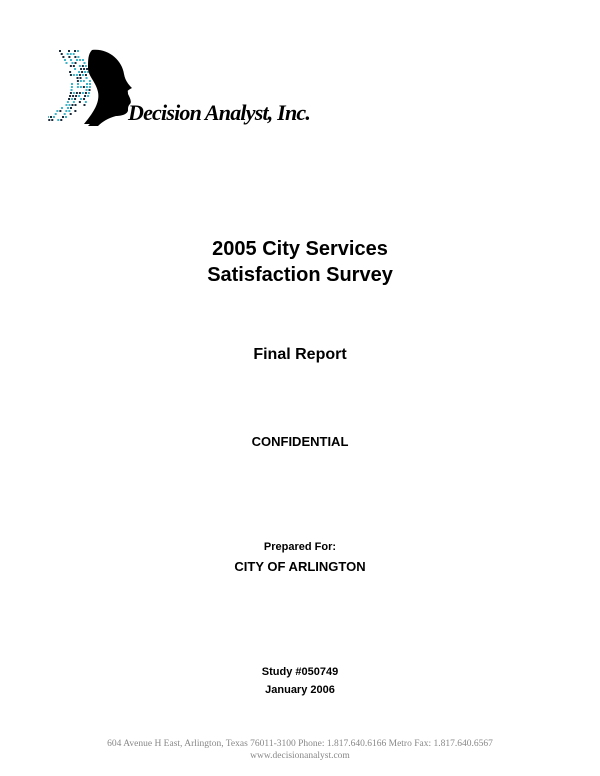 This screenshot has width=600, height=776. Describe the element at coordinates (300, 275) in the screenshot. I see `title-line-2: Satisfaction Survey` at that location.